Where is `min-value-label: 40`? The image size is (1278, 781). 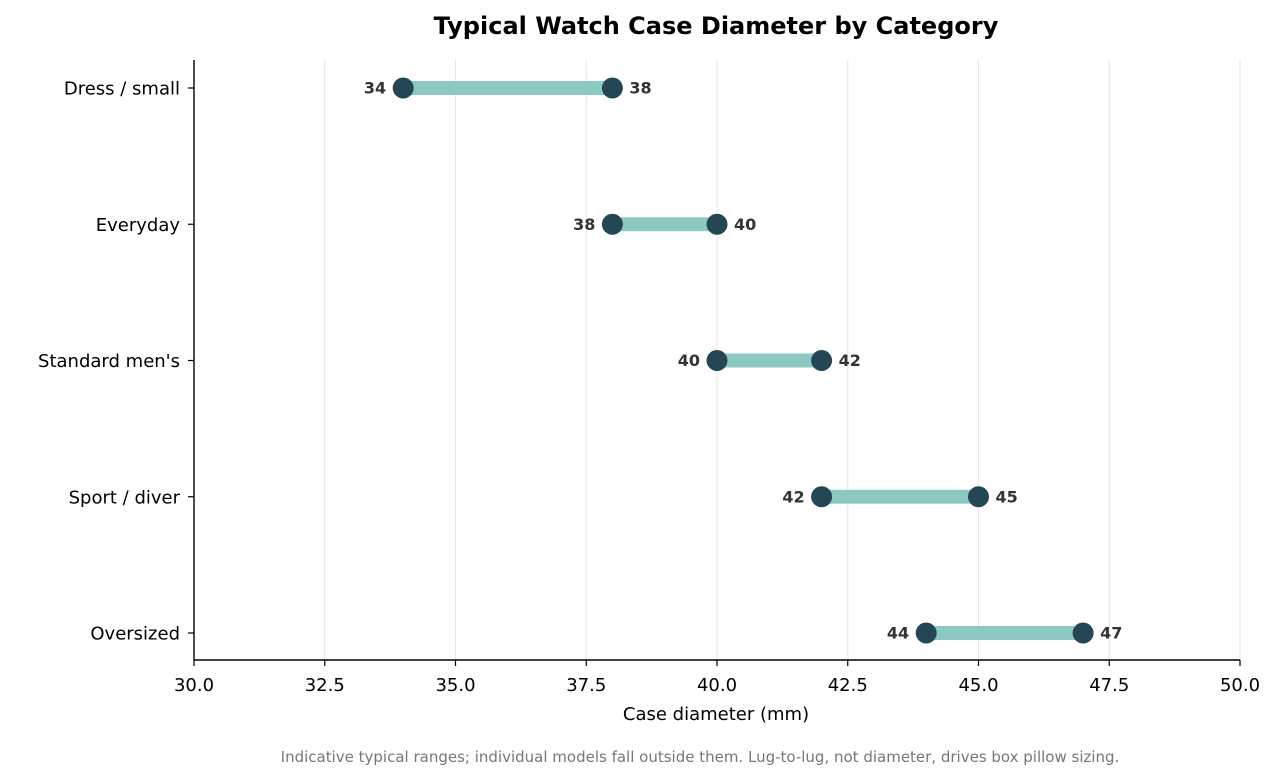
min-value-label: 40 is located at coordinates (689, 360).